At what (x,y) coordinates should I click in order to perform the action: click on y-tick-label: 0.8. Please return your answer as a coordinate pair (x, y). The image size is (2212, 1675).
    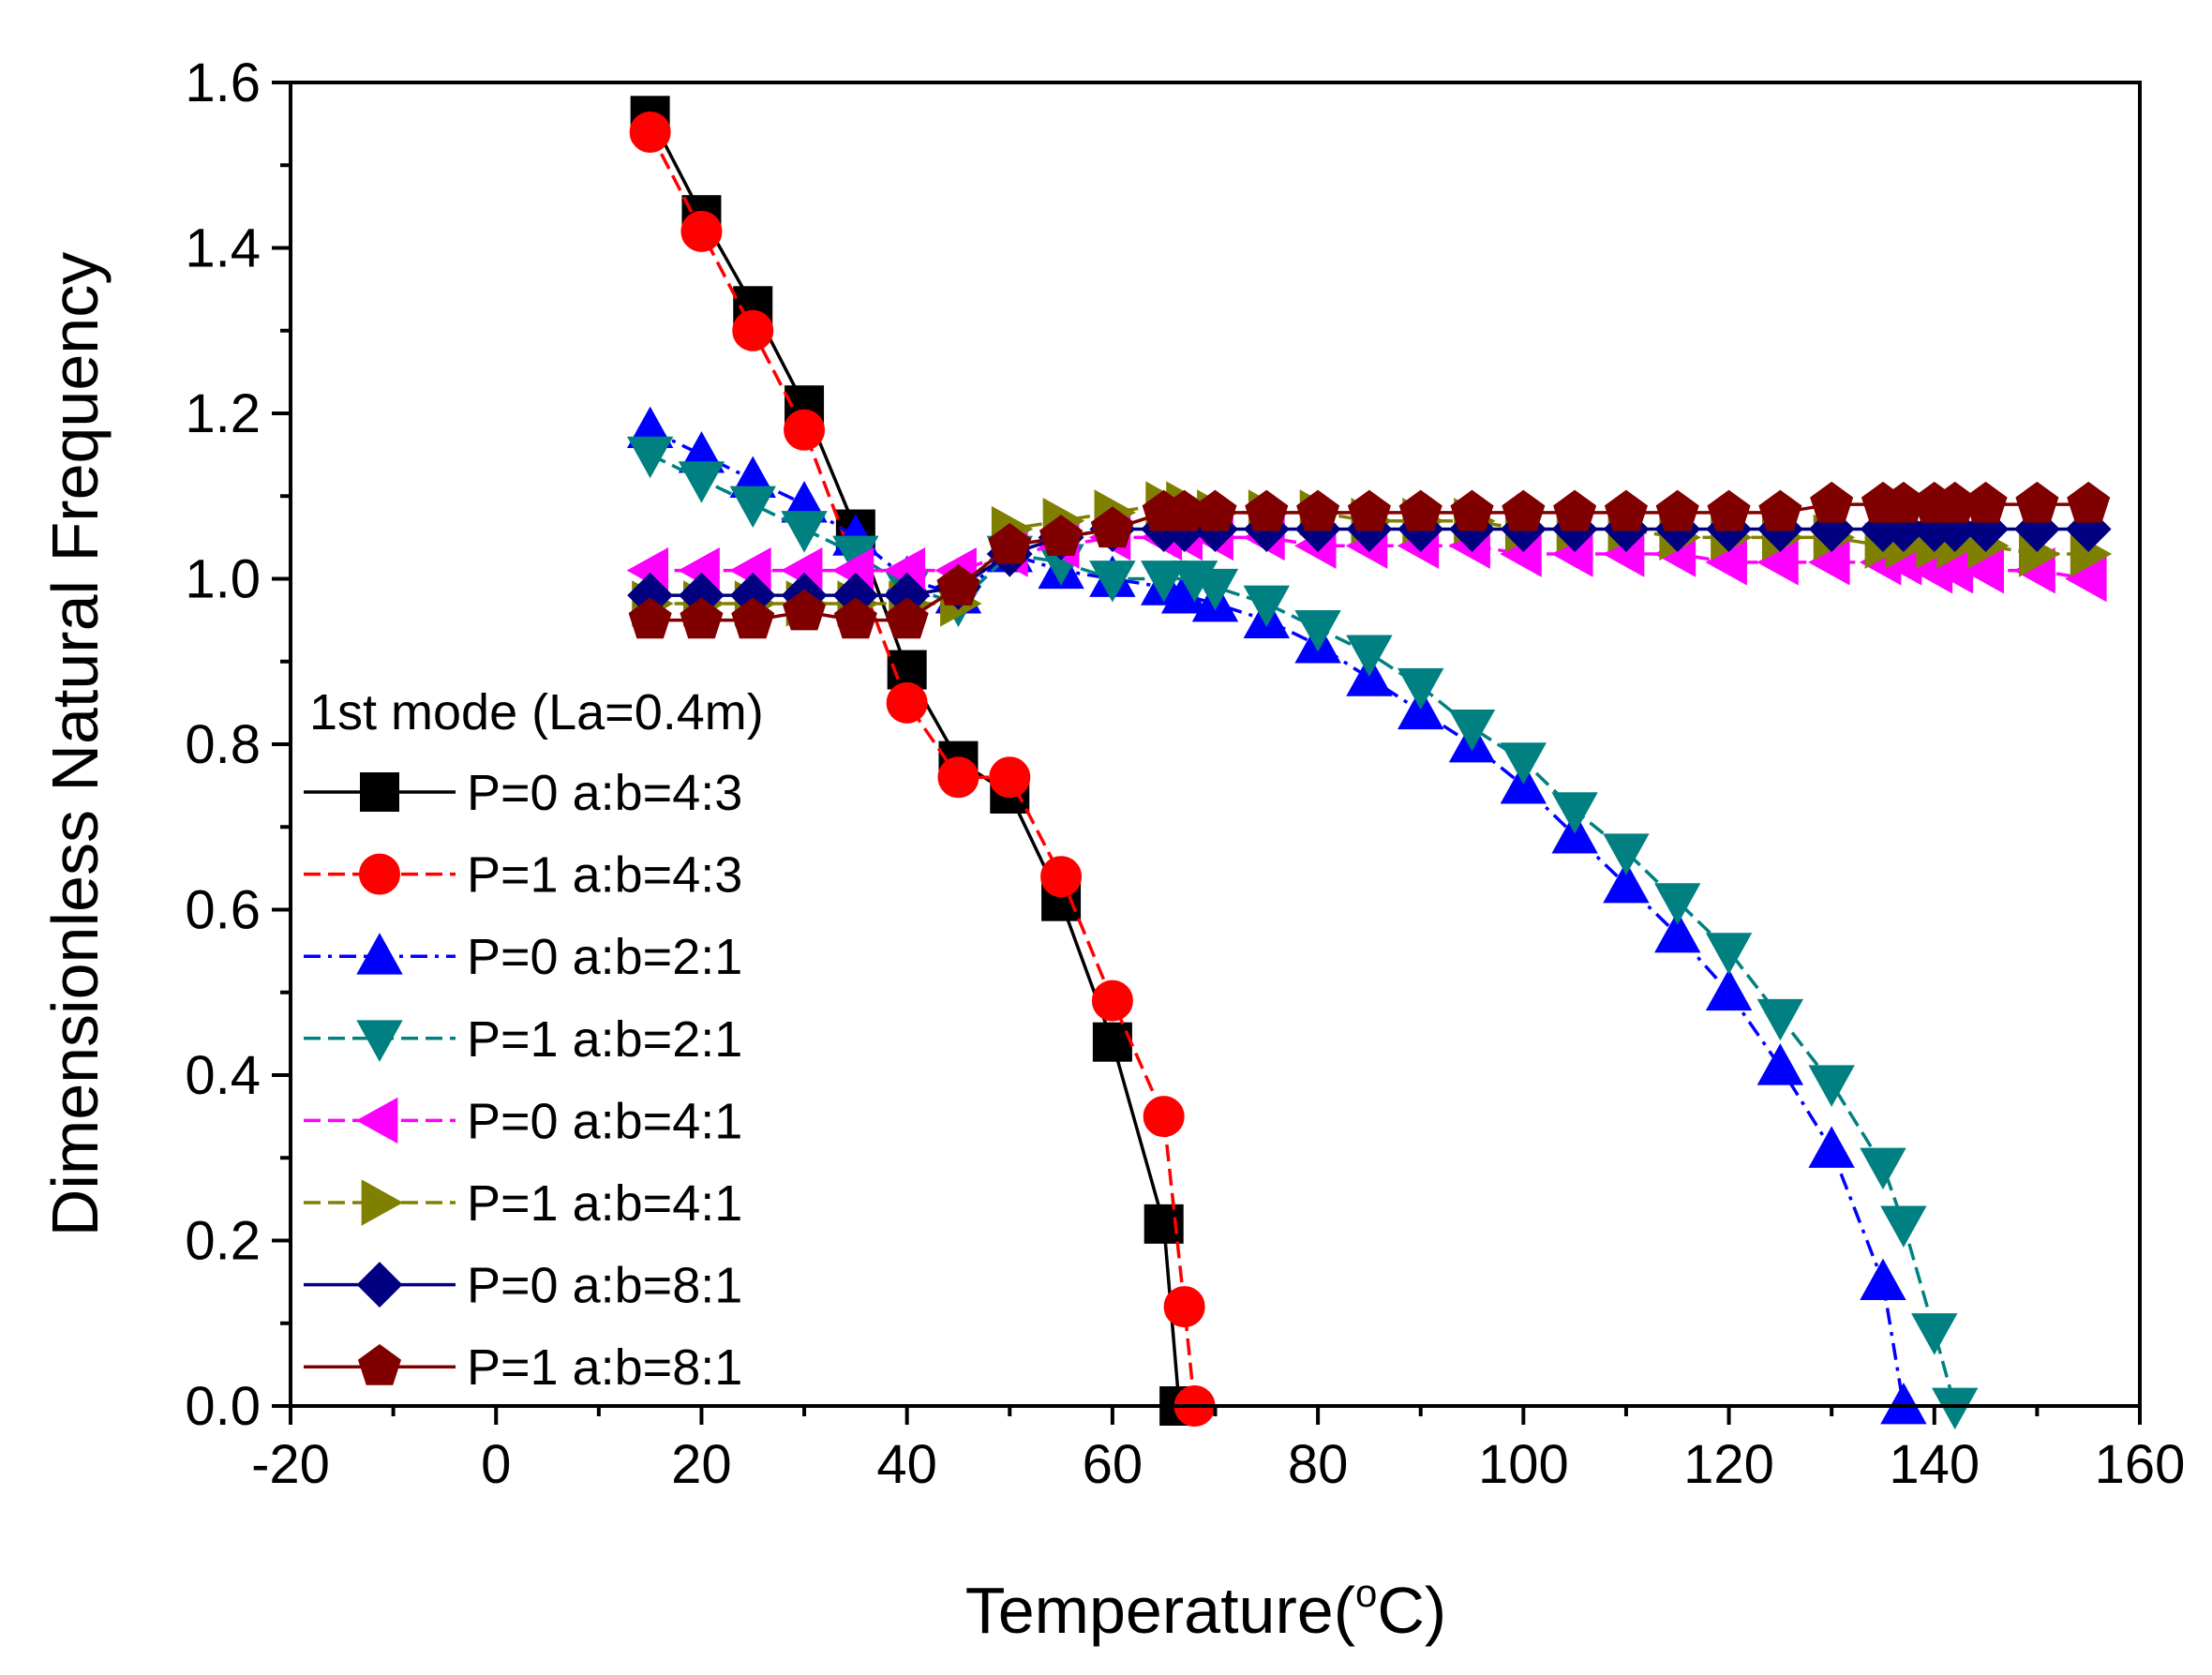
    Looking at the image, I should click on (223, 744).